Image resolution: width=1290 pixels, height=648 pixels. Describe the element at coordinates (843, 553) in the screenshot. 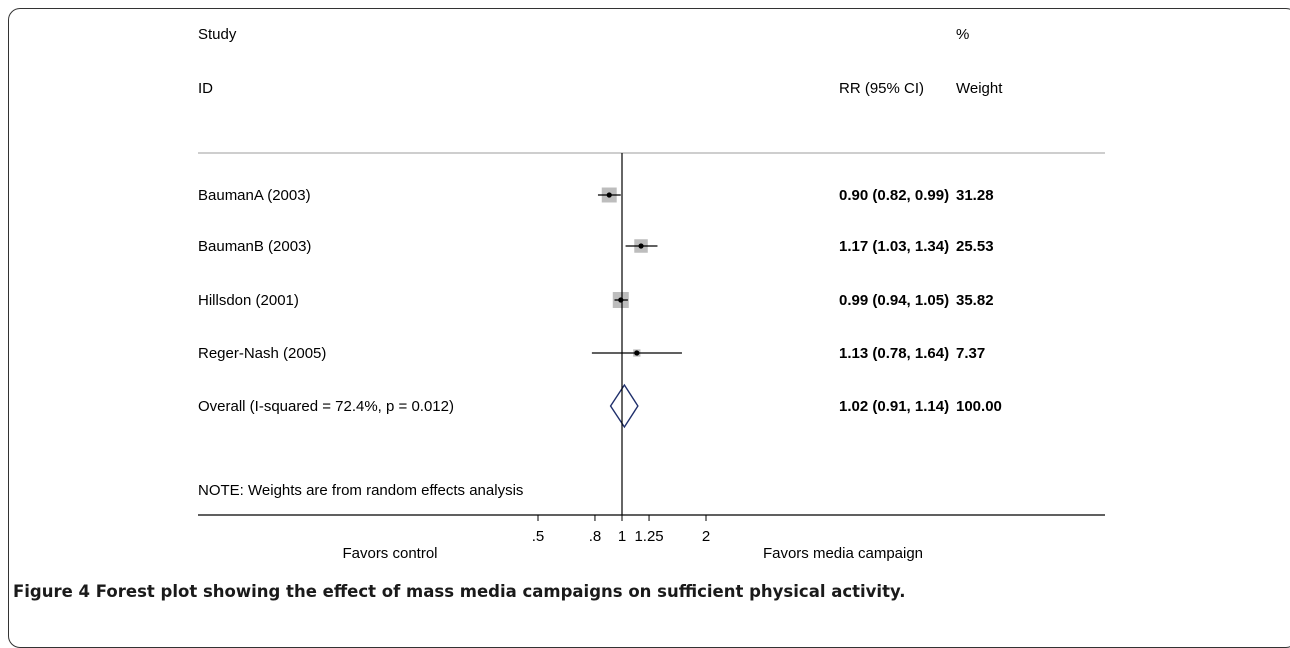

I see `favors-media-label: Favors media campaign` at that location.